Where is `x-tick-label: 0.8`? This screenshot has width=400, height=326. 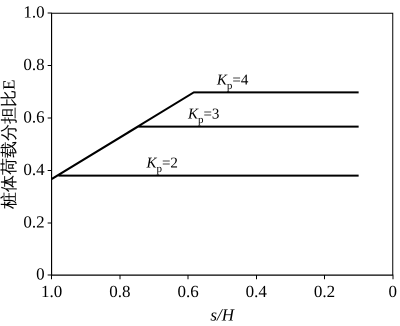
x-tick-label: 0.8 is located at coordinates (119, 291).